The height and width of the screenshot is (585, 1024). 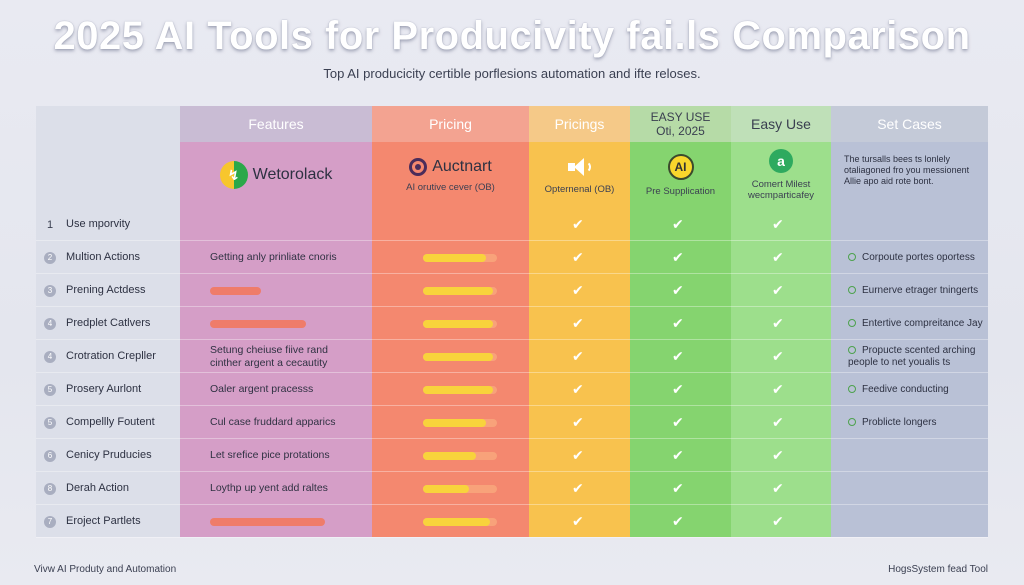 I want to click on brand-subtitle: Pre Supplication, so click(x=680, y=191).